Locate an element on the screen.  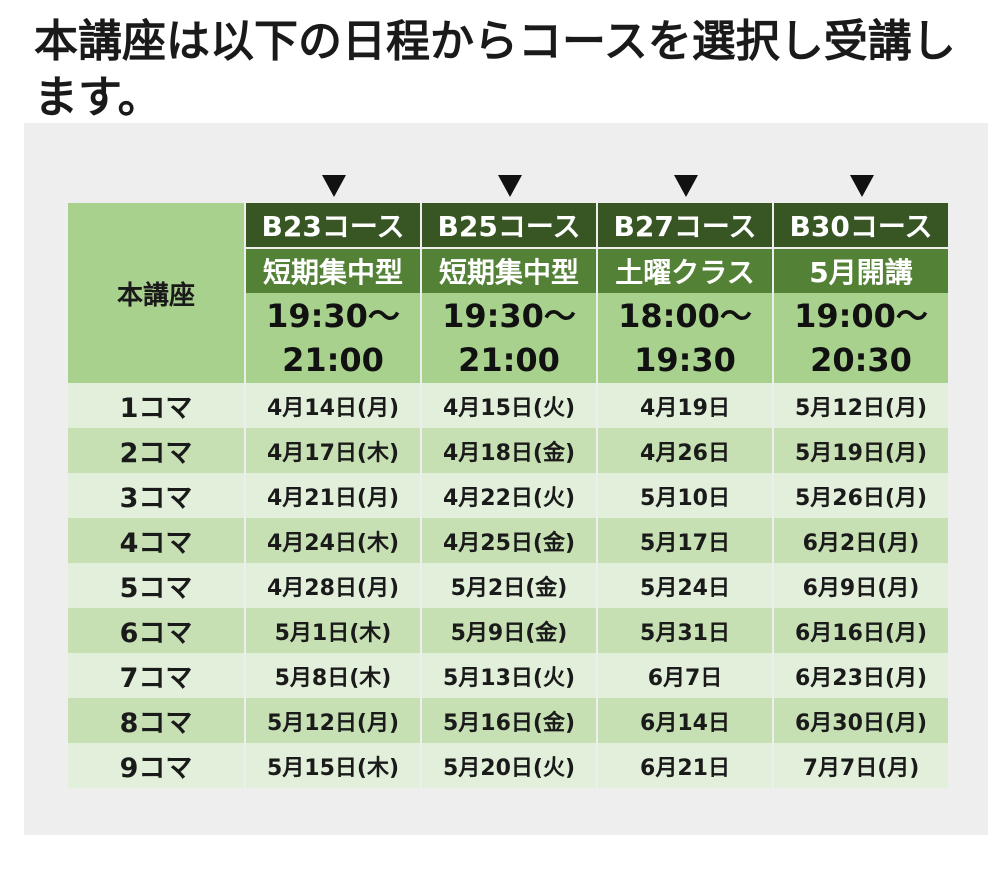
date-cell: 4月25日(金) is located at coordinates (509, 540).